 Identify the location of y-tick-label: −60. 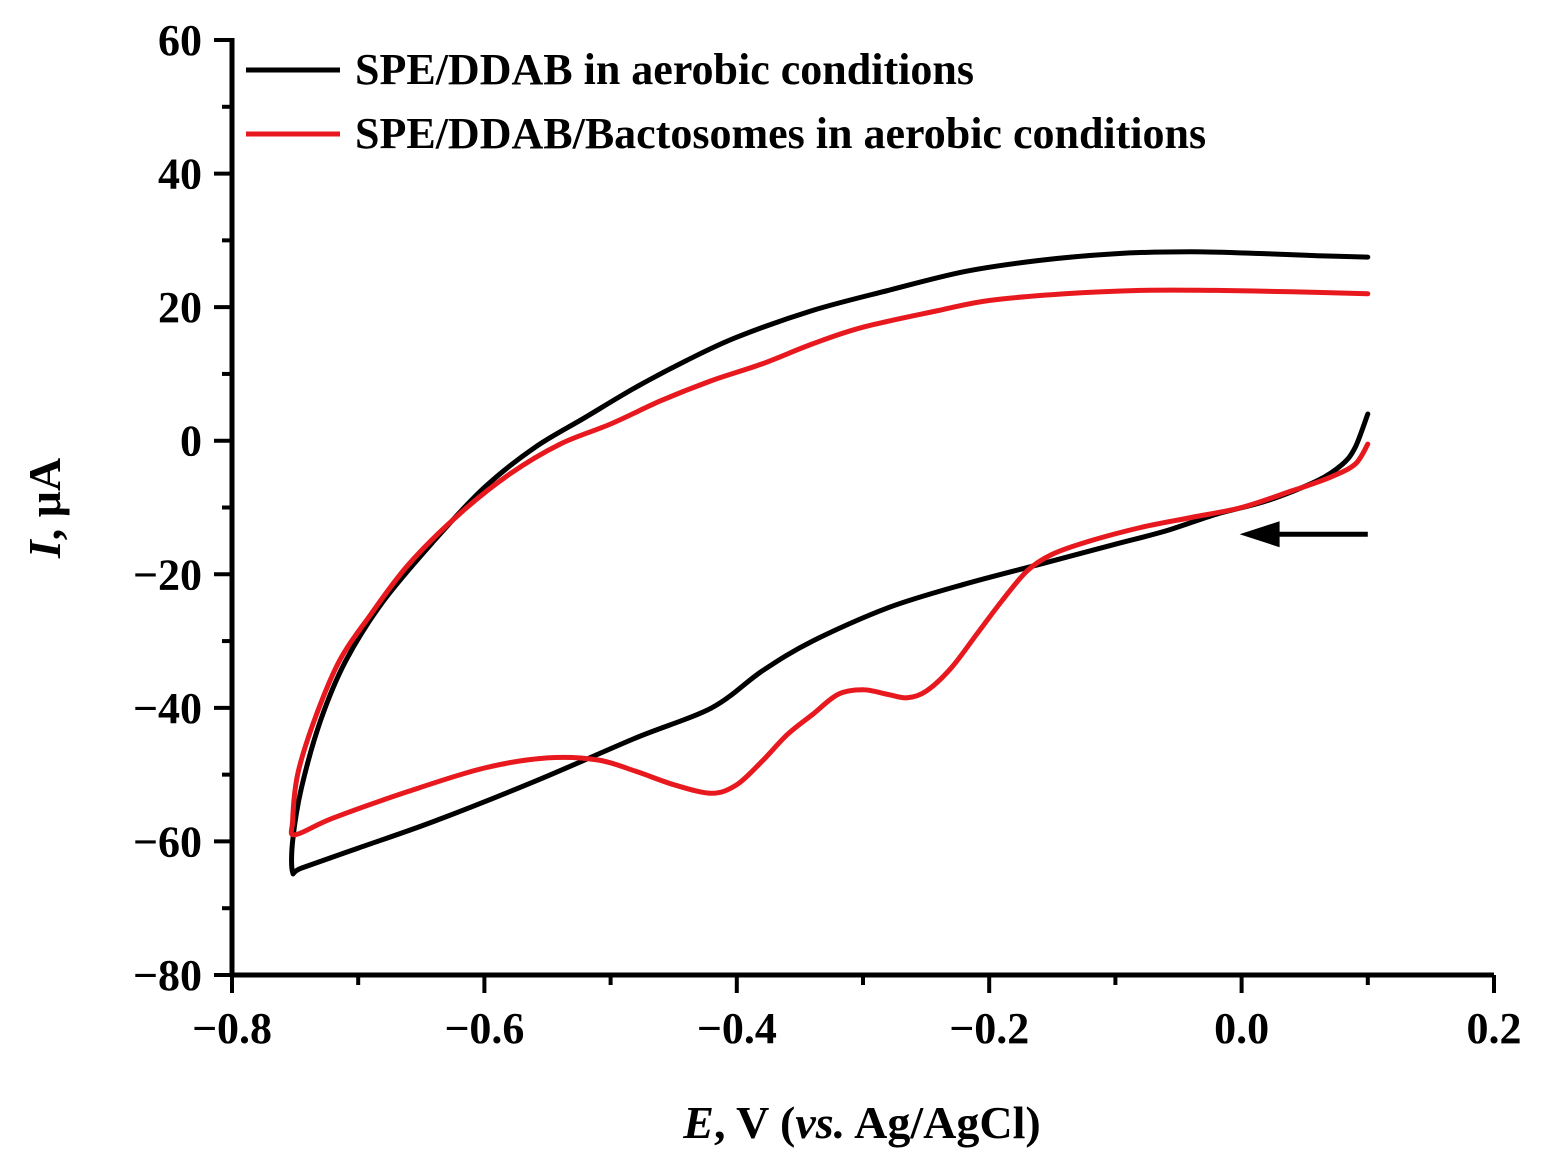
(167, 841).